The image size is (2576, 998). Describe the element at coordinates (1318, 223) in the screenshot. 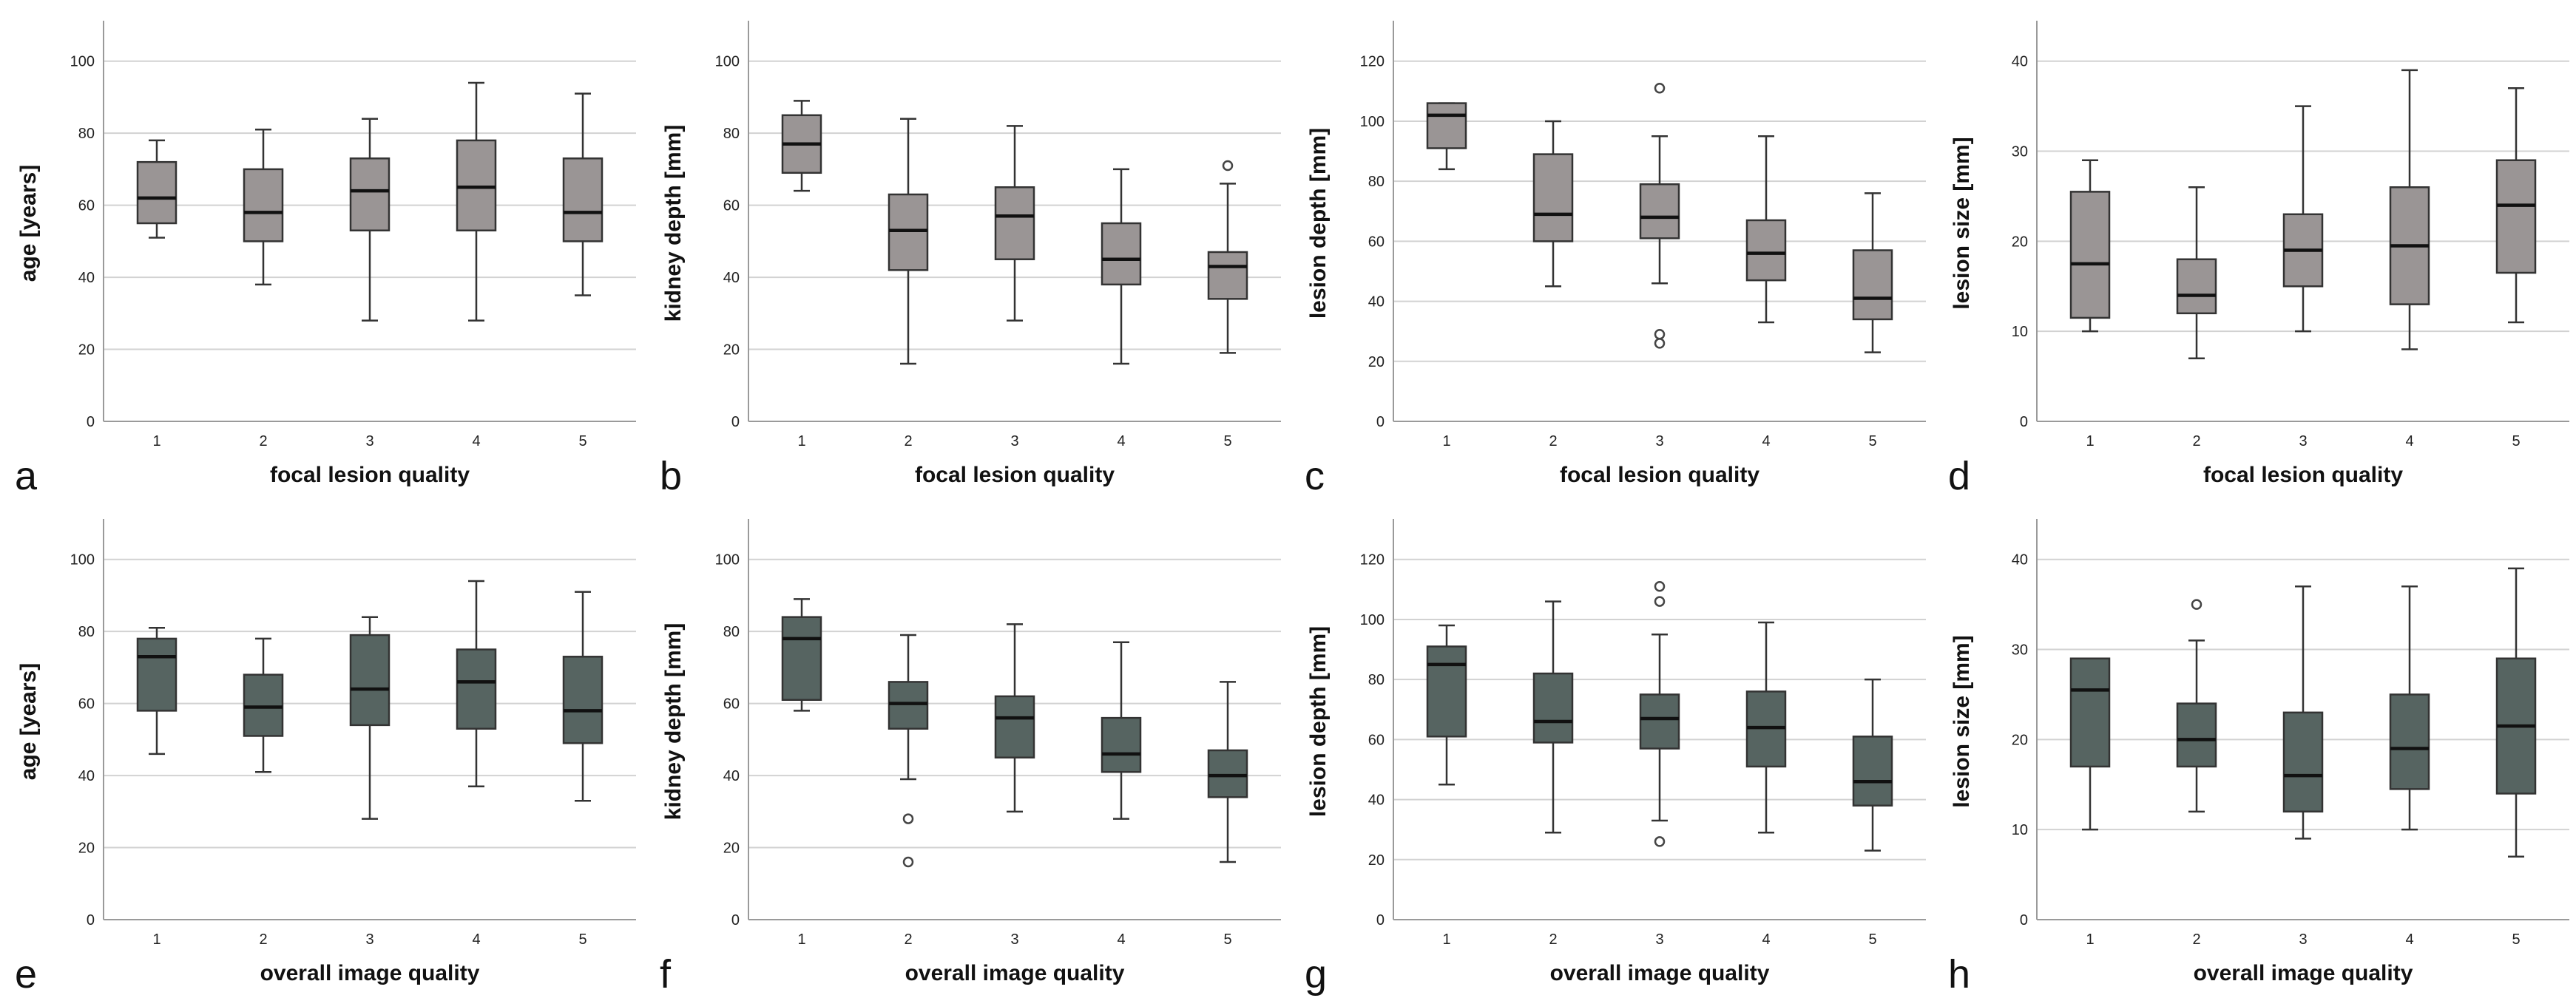

I see `y-axis-title: lesion depth [mm]` at that location.